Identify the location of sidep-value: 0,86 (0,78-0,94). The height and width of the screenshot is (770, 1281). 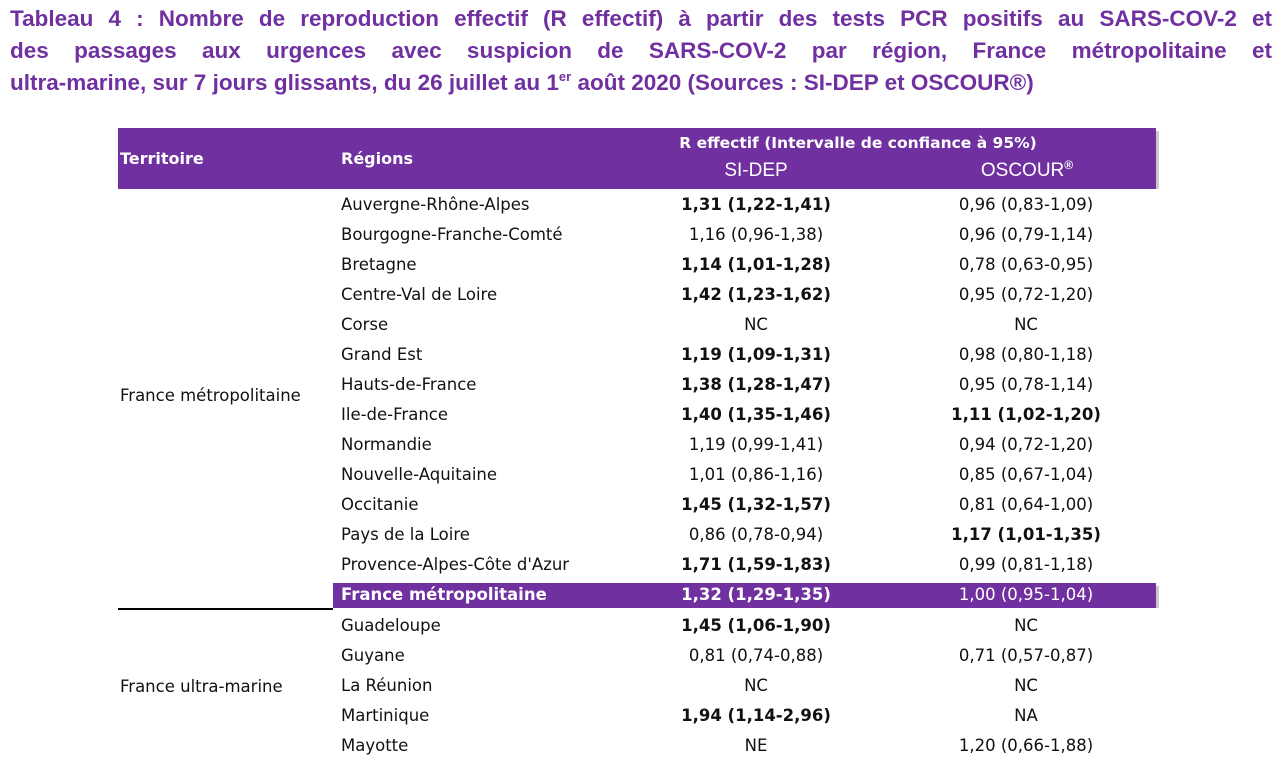
(756, 534).